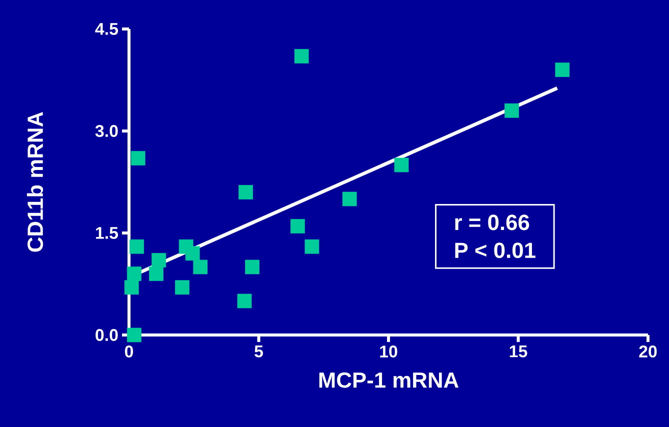 This screenshot has height=427, width=669. Describe the element at coordinates (495, 250) in the screenshot. I see `annotation: P < 0.01` at that location.